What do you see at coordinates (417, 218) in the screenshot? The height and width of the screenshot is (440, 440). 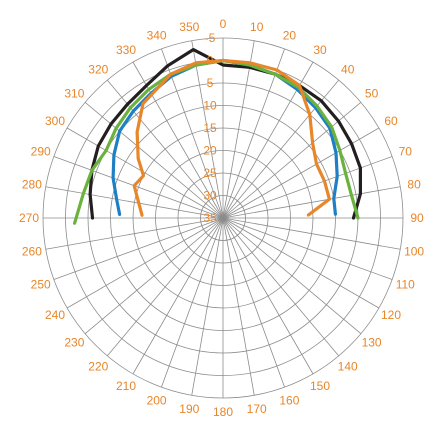 I see `angle-tick-label: 90` at bounding box center [417, 218].